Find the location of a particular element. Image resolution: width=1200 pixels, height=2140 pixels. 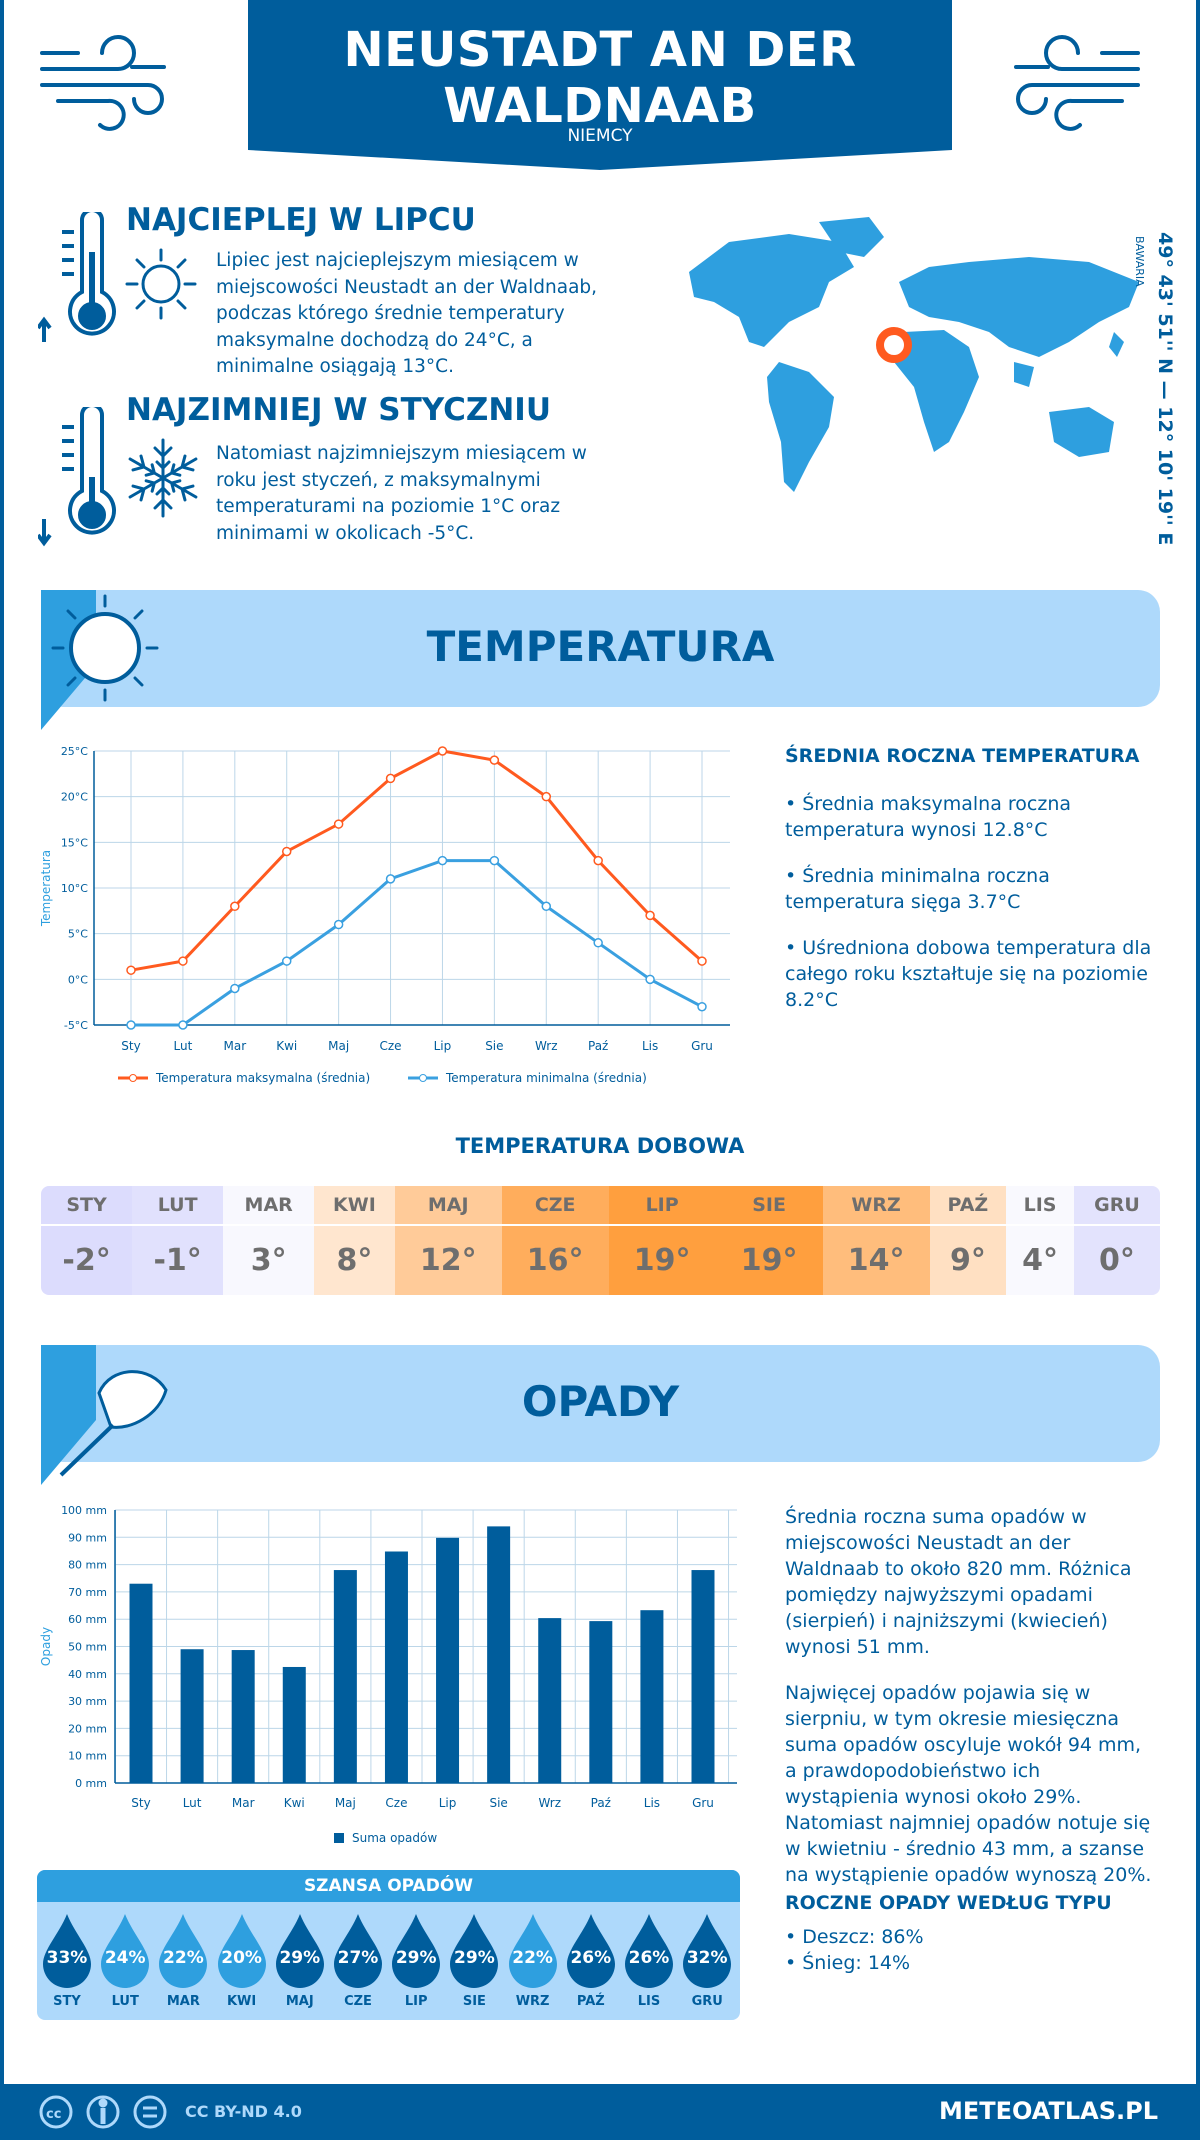

chance-drop: 22% WRZ is located at coordinates (533, 1960).